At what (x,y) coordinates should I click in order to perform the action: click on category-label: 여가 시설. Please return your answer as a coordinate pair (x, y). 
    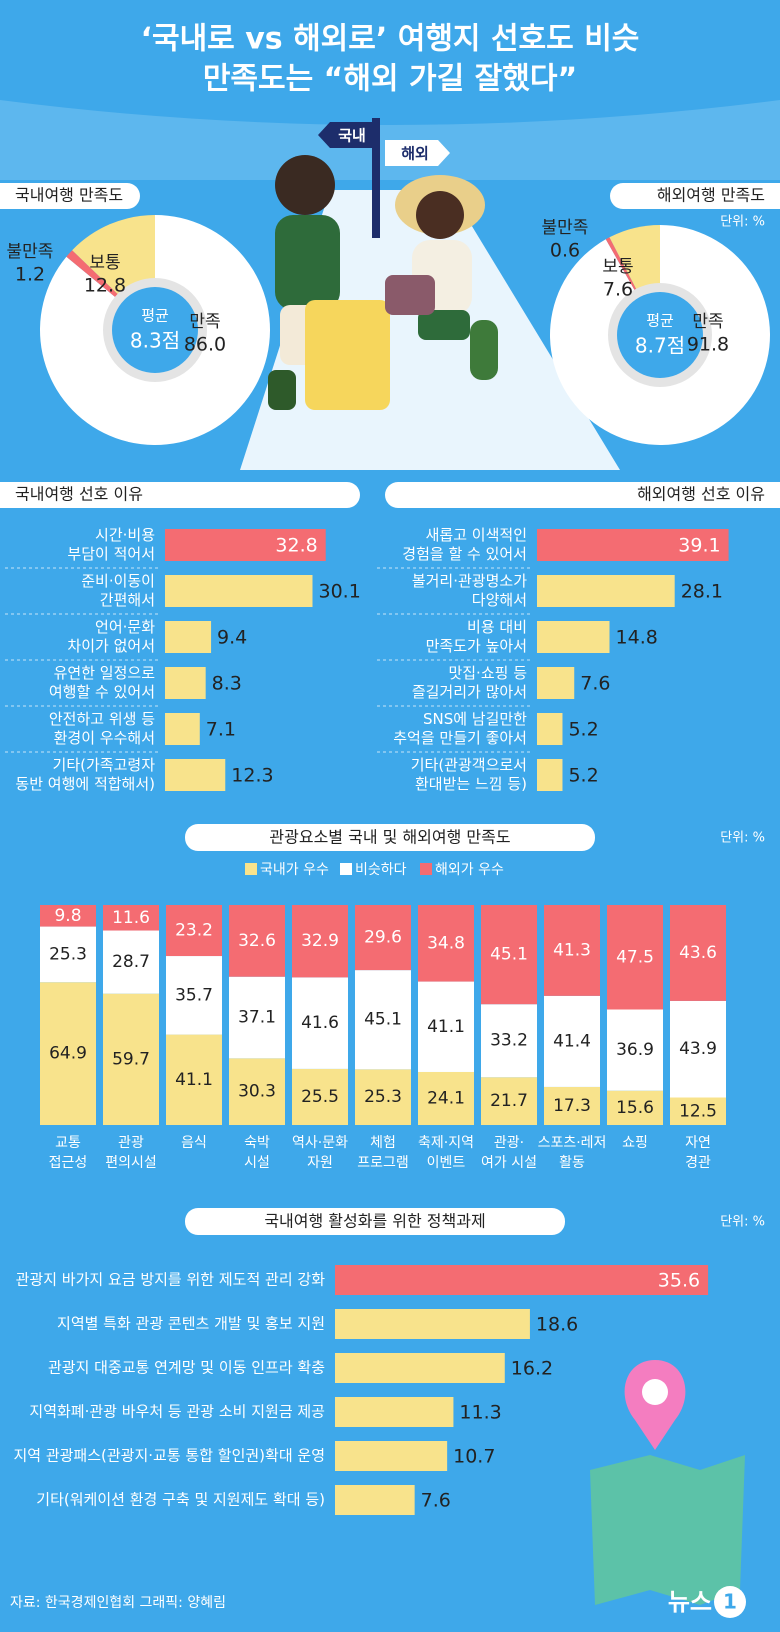
    Looking at the image, I should click on (509, 1163).